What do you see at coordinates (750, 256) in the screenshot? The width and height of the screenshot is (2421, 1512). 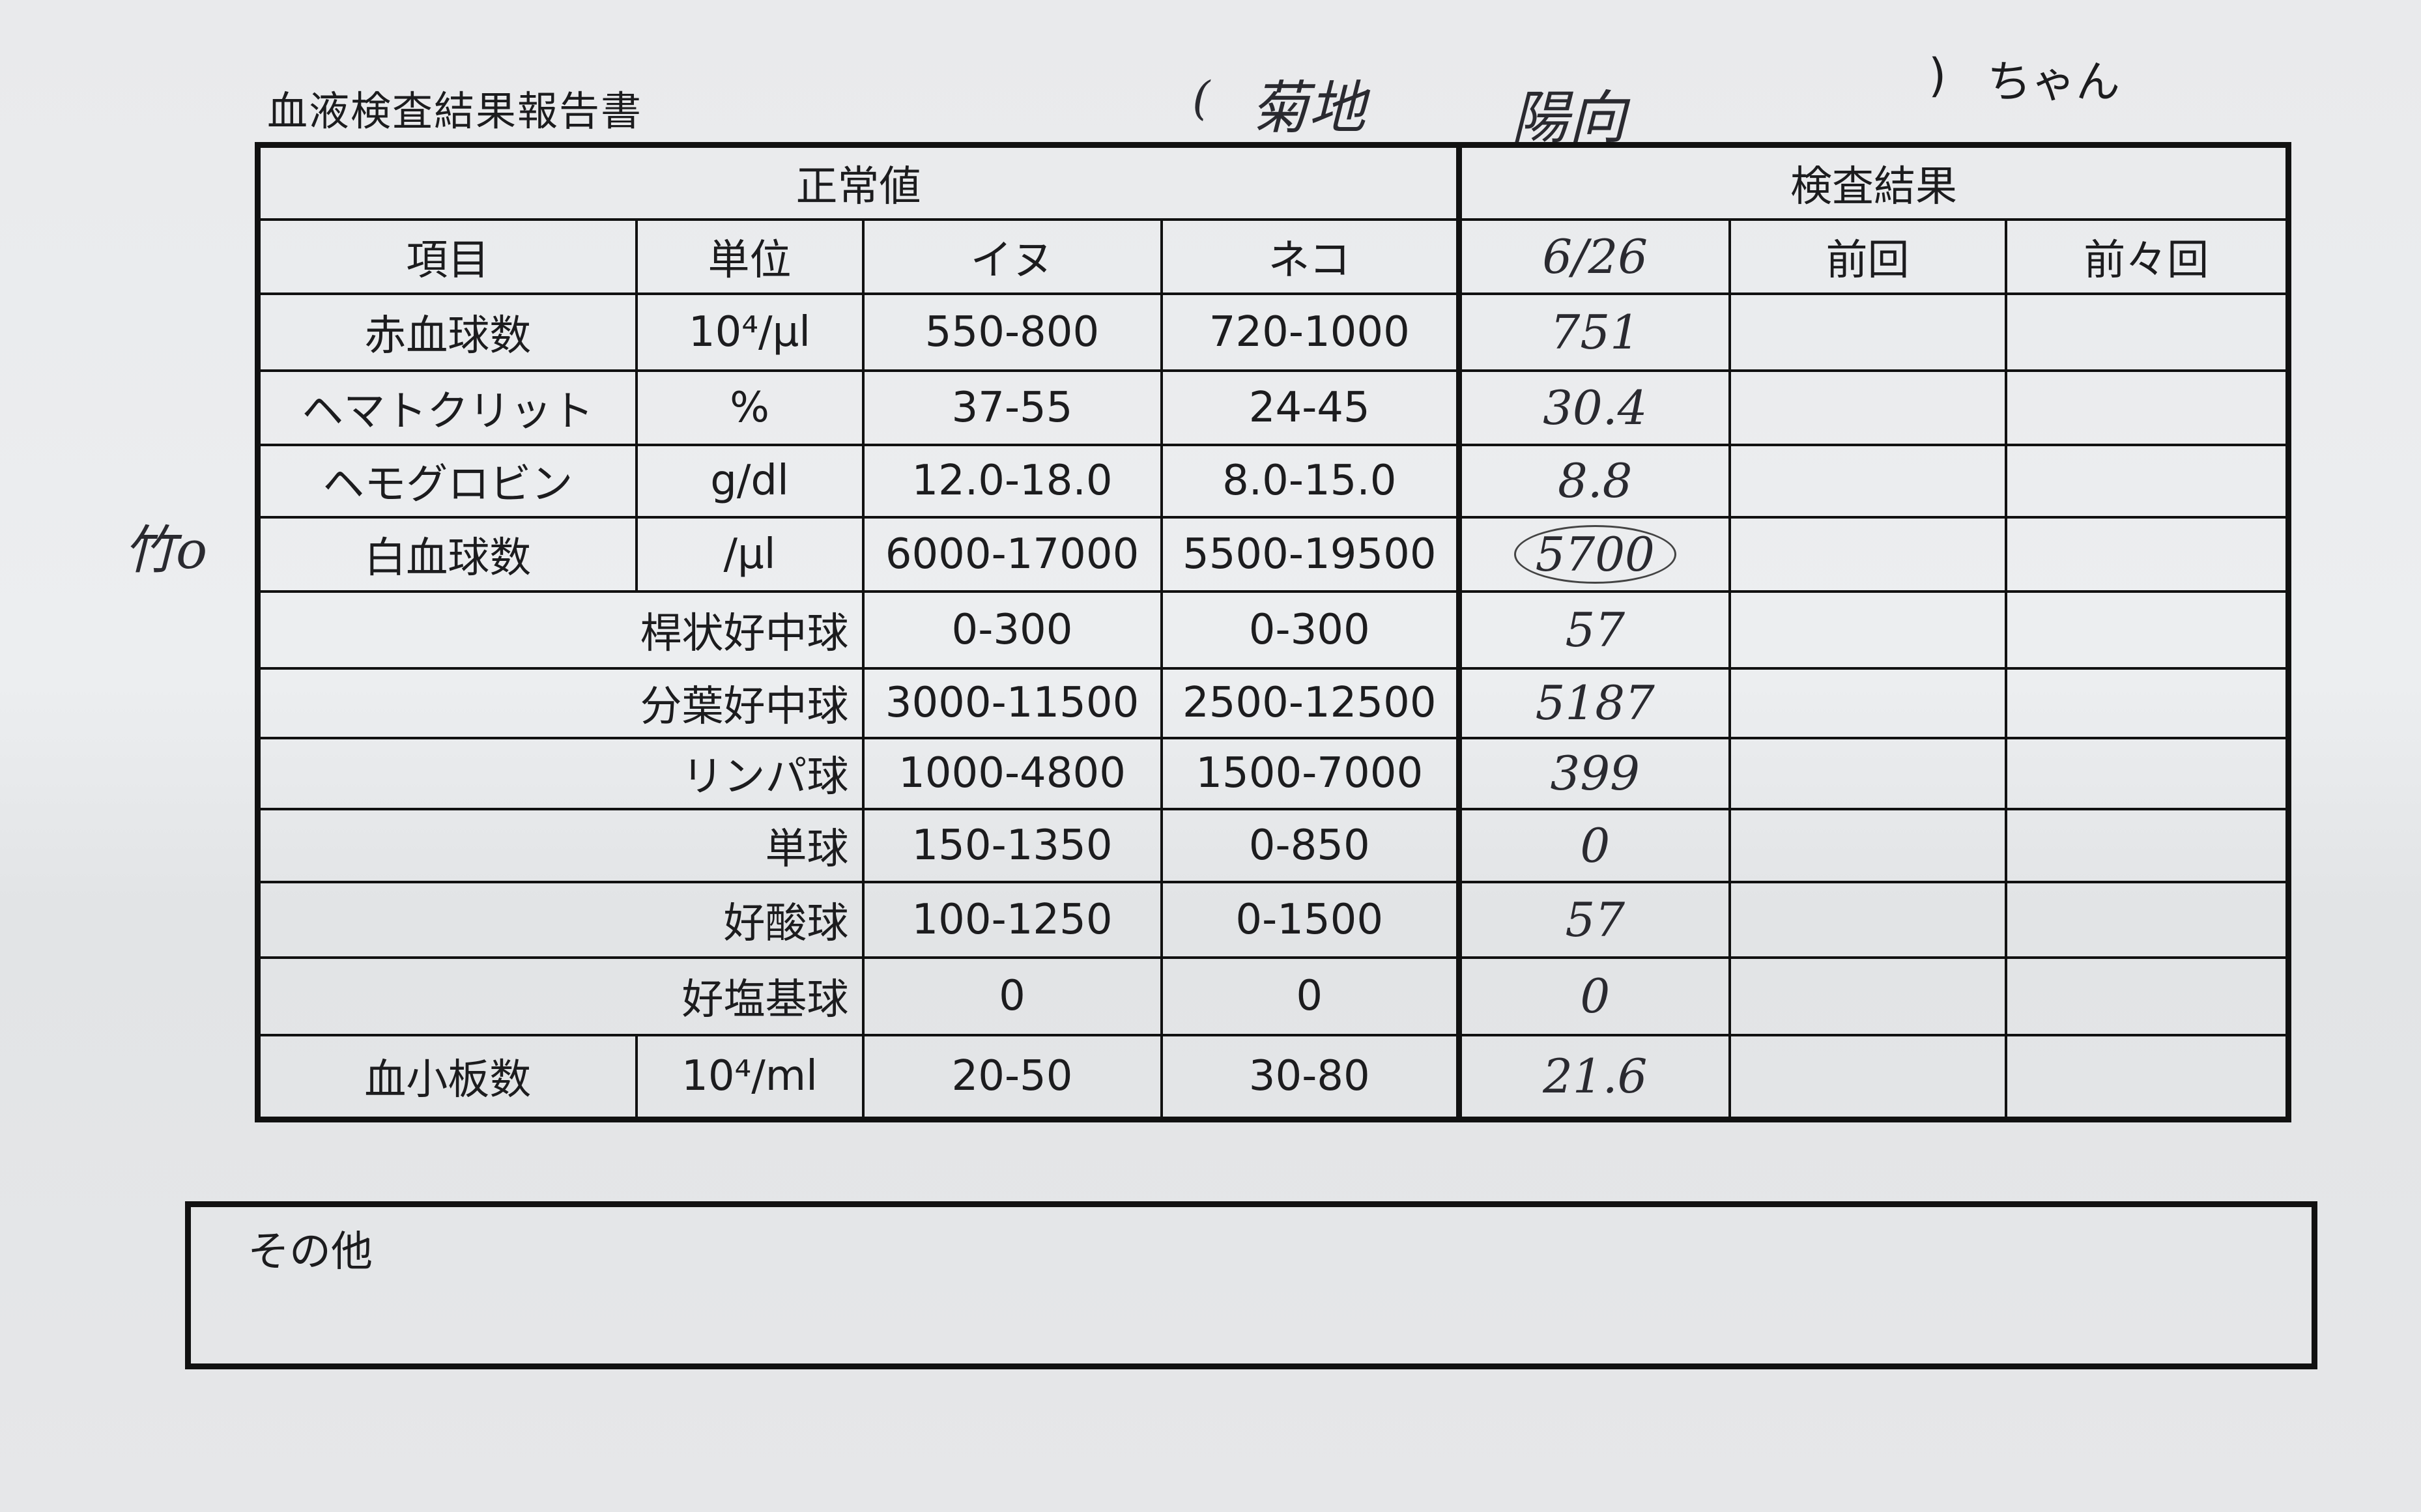 I see `column-header-unit: 単位` at bounding box center [750, 256].